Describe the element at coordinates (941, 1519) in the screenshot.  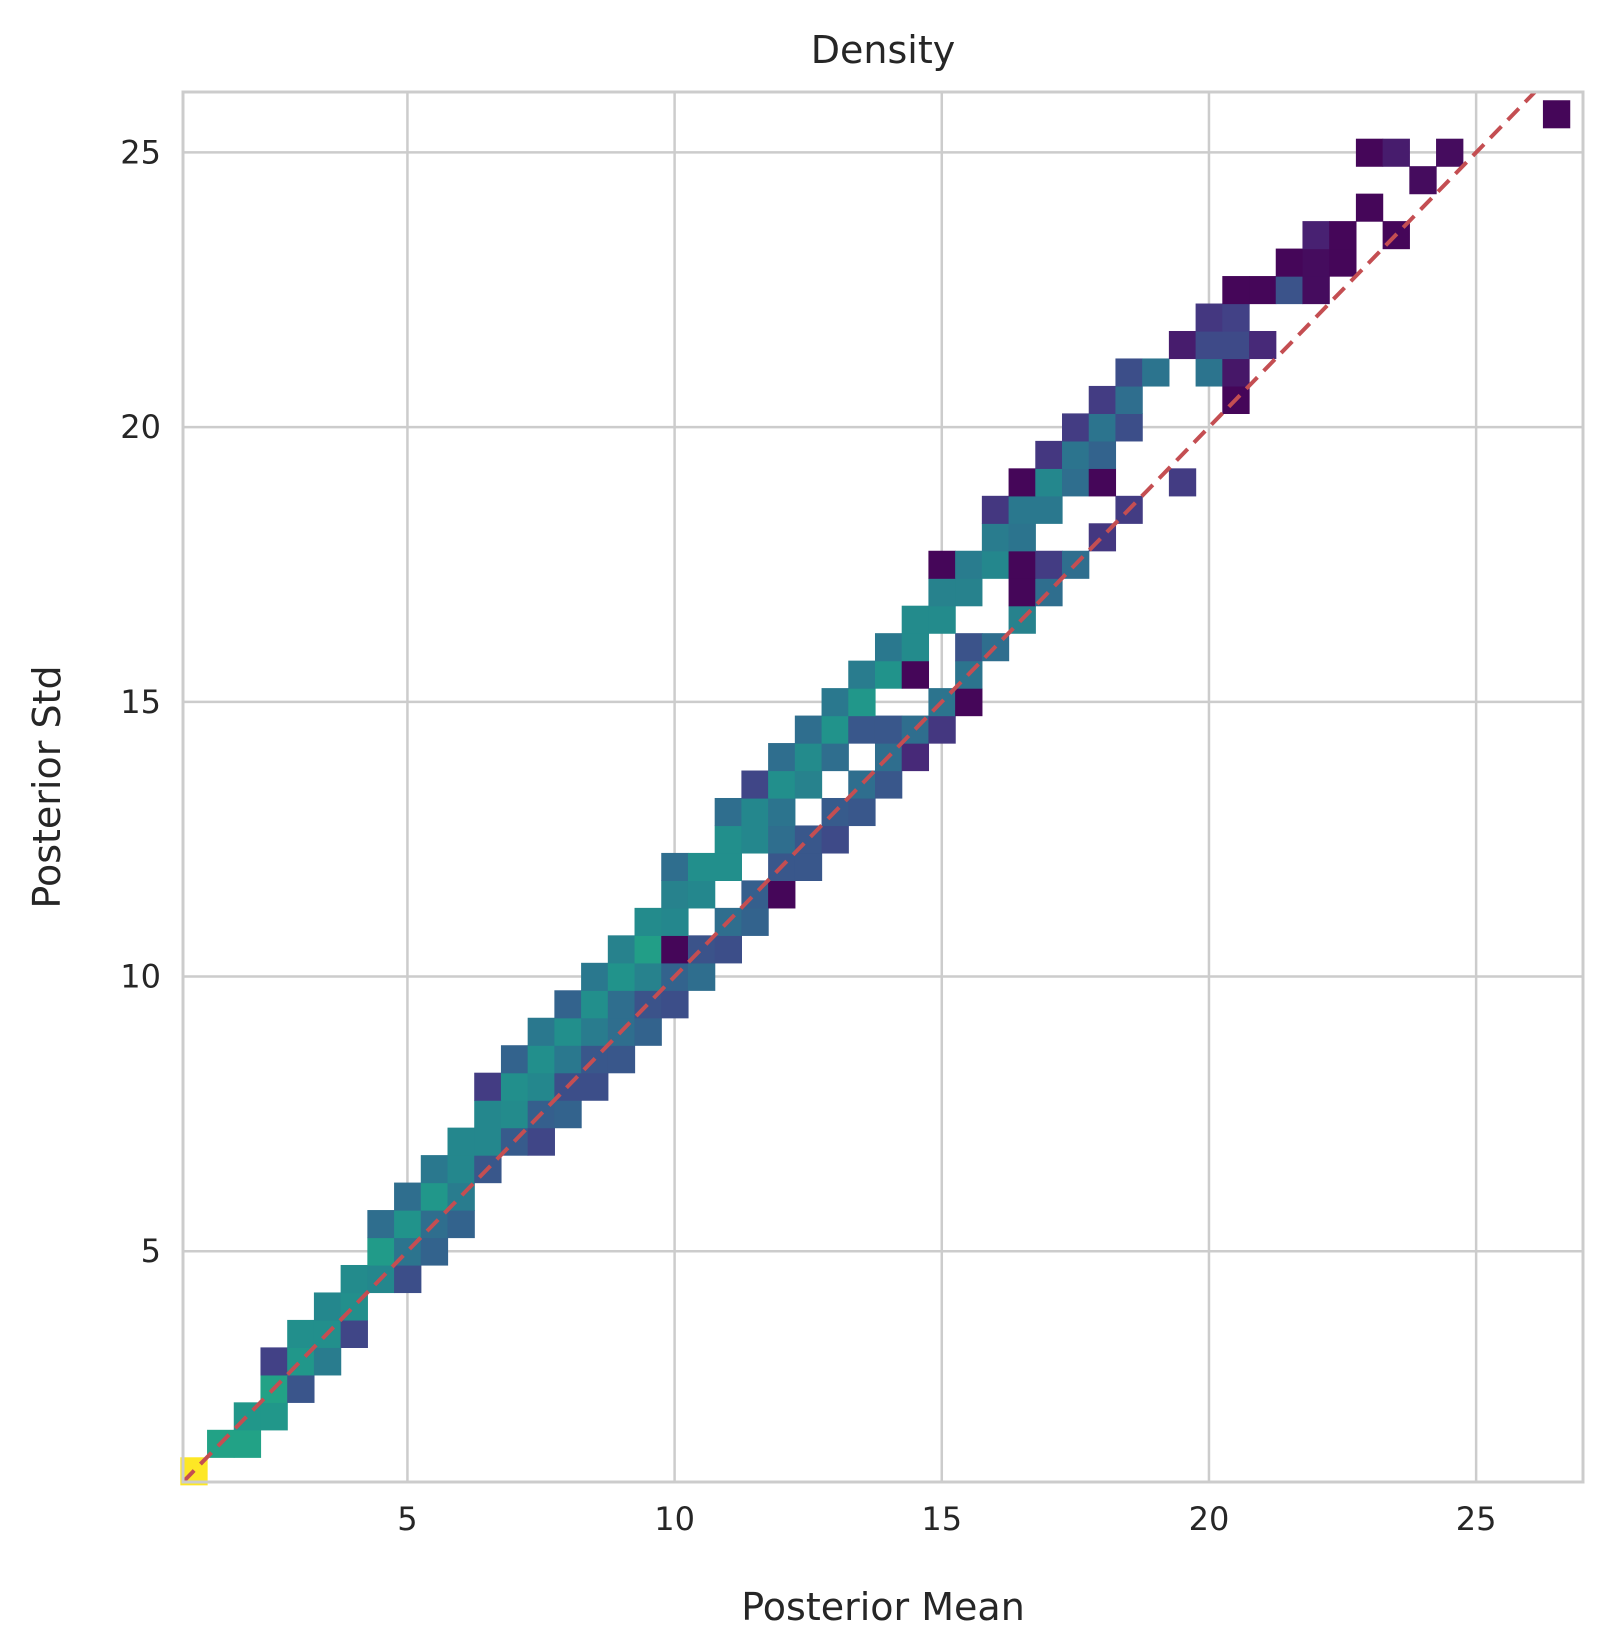
I see `x-tick-label: 15` at that location.